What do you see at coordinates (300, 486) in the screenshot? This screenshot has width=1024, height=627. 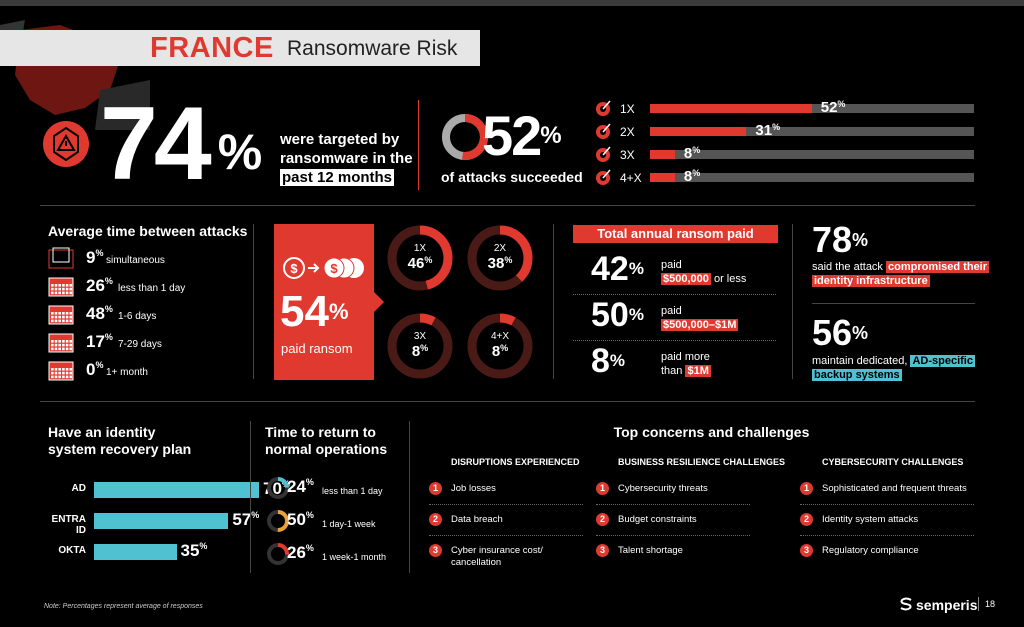 I see `return-value: 24%` at bounding box center [300, 486].